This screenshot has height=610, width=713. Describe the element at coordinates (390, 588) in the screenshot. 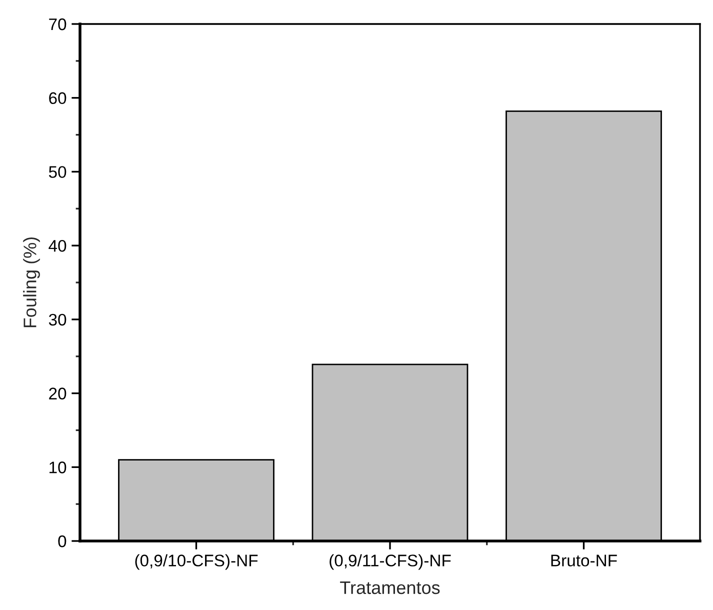

I see `x-axis-title: Tratamentos` at that location.